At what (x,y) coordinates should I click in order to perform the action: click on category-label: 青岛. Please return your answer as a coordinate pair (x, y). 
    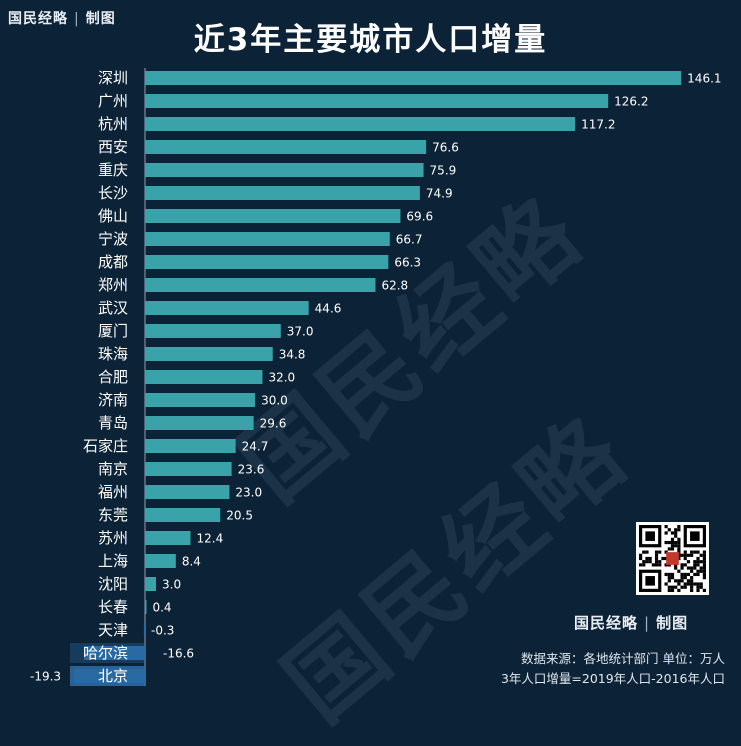
    Looking at the image, I should click on (113, 423).